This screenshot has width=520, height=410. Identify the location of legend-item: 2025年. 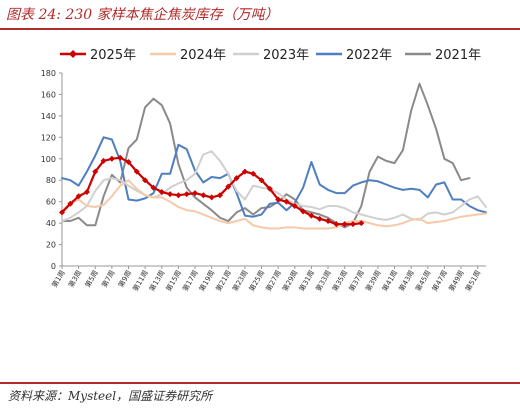
(98, 55).